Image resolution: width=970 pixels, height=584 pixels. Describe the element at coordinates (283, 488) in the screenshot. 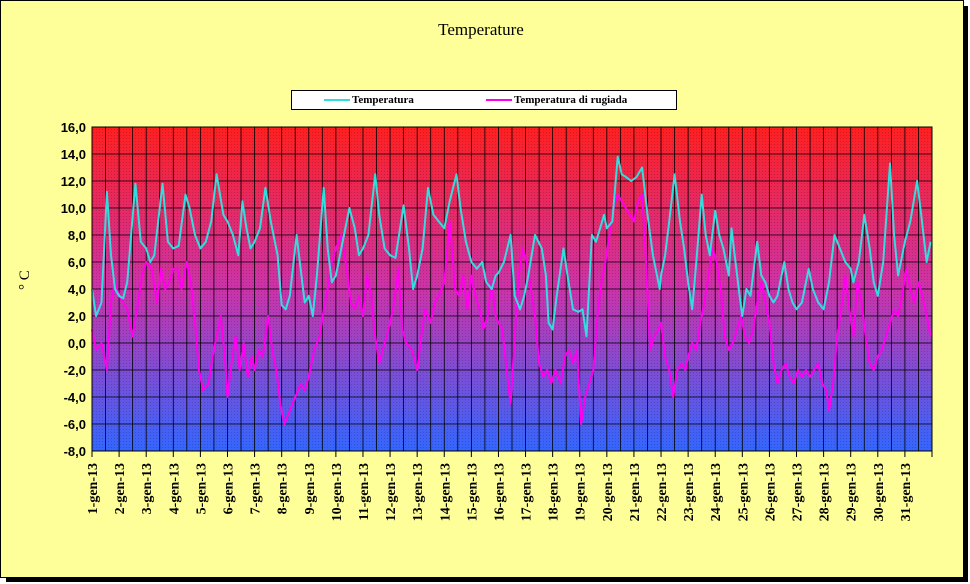

I see `x-tick-label: 8-gen-13` at that location.